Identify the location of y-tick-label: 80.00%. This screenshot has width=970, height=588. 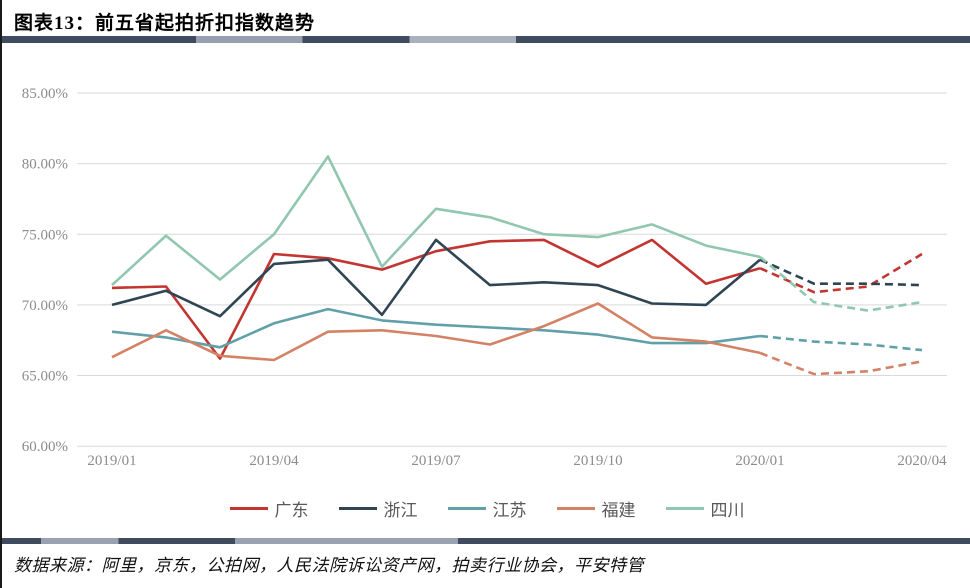
(45, 165).